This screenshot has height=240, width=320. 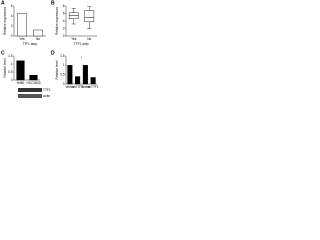 What do you see at coordinates (21, 83) in the screenshot?
I see `x-tick-label: H460` at bounding box center [21, 83].